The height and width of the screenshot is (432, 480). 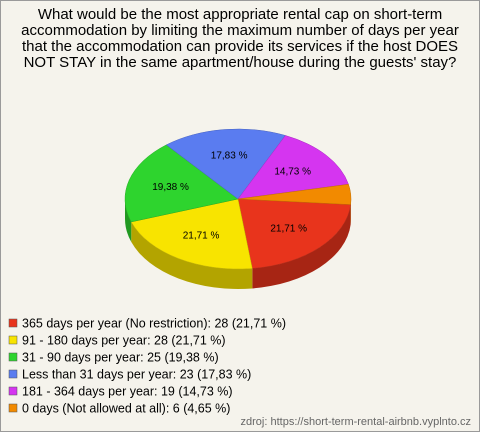 I want to click on legend-entry: 91 - 180 days per year: 28 (21,71 %), so click(x=124, y=340).